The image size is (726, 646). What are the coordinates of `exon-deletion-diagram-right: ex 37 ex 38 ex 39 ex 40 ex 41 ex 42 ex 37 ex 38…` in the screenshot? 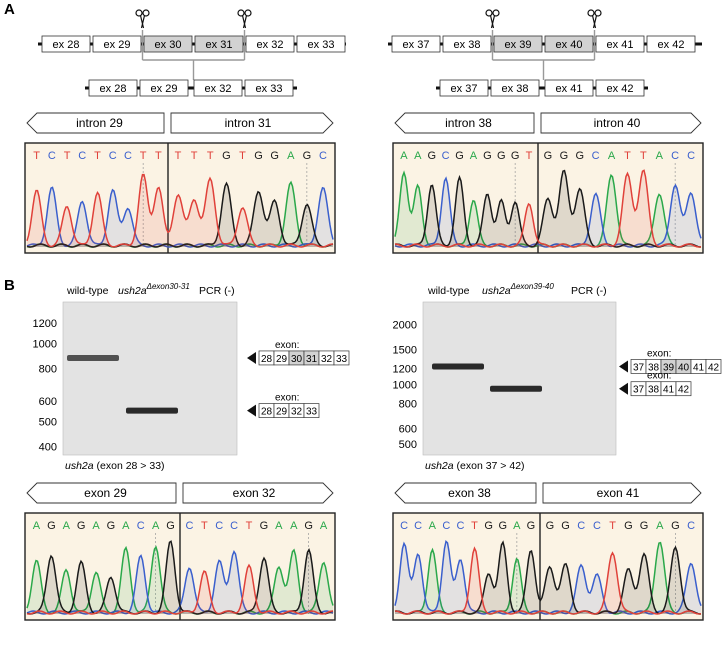 It's located at (545, 53).